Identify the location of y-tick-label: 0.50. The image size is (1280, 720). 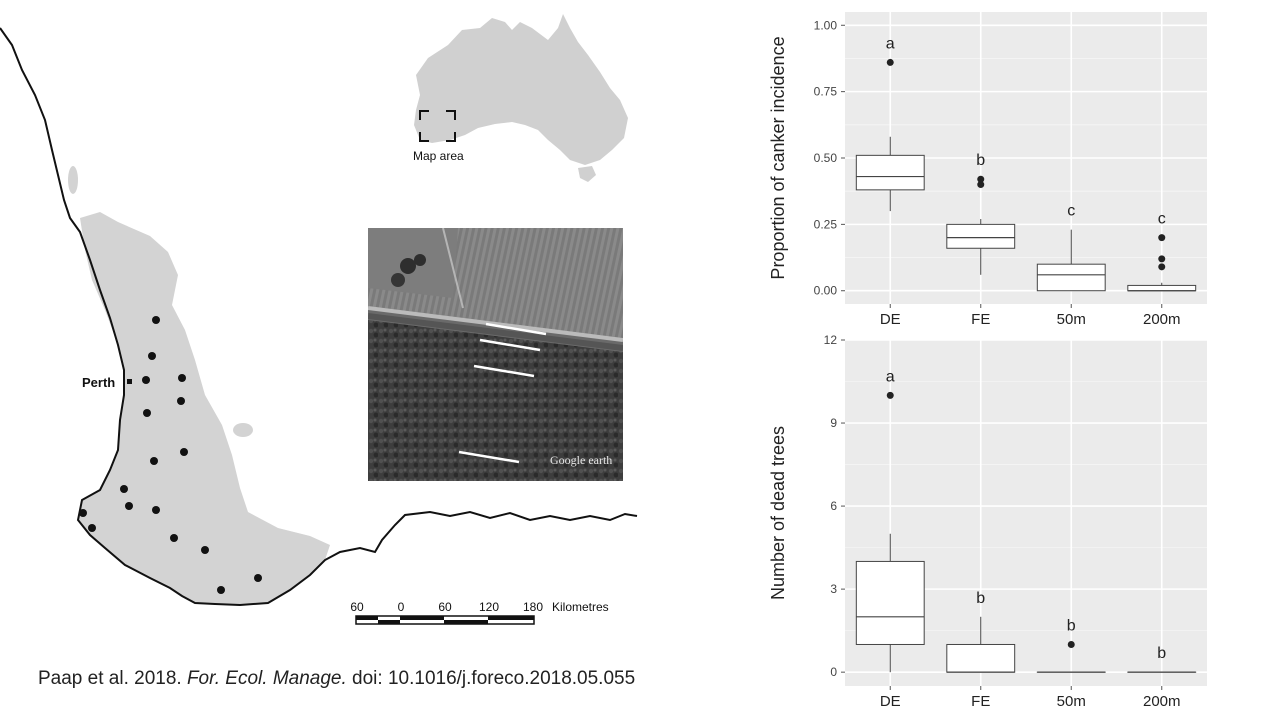
(826, 158).